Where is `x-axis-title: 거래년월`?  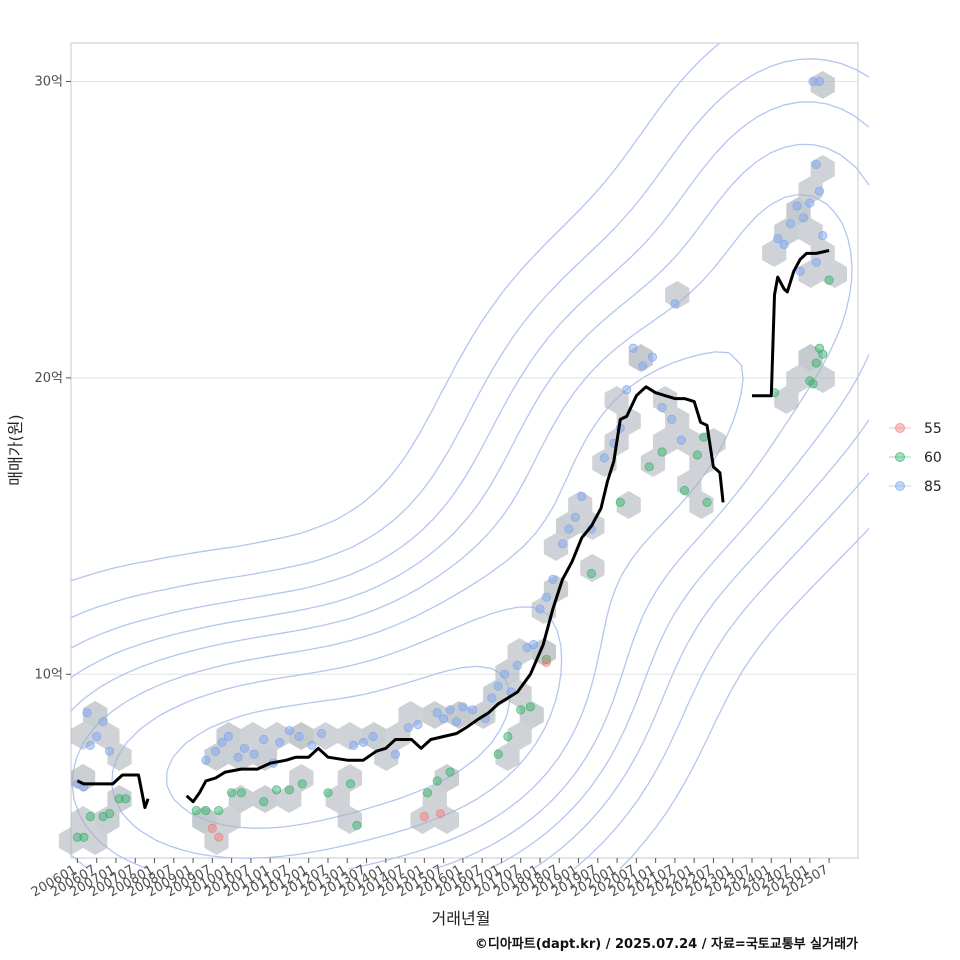 x-axis-title: 거래년월 is located at coordinates (461, 918).